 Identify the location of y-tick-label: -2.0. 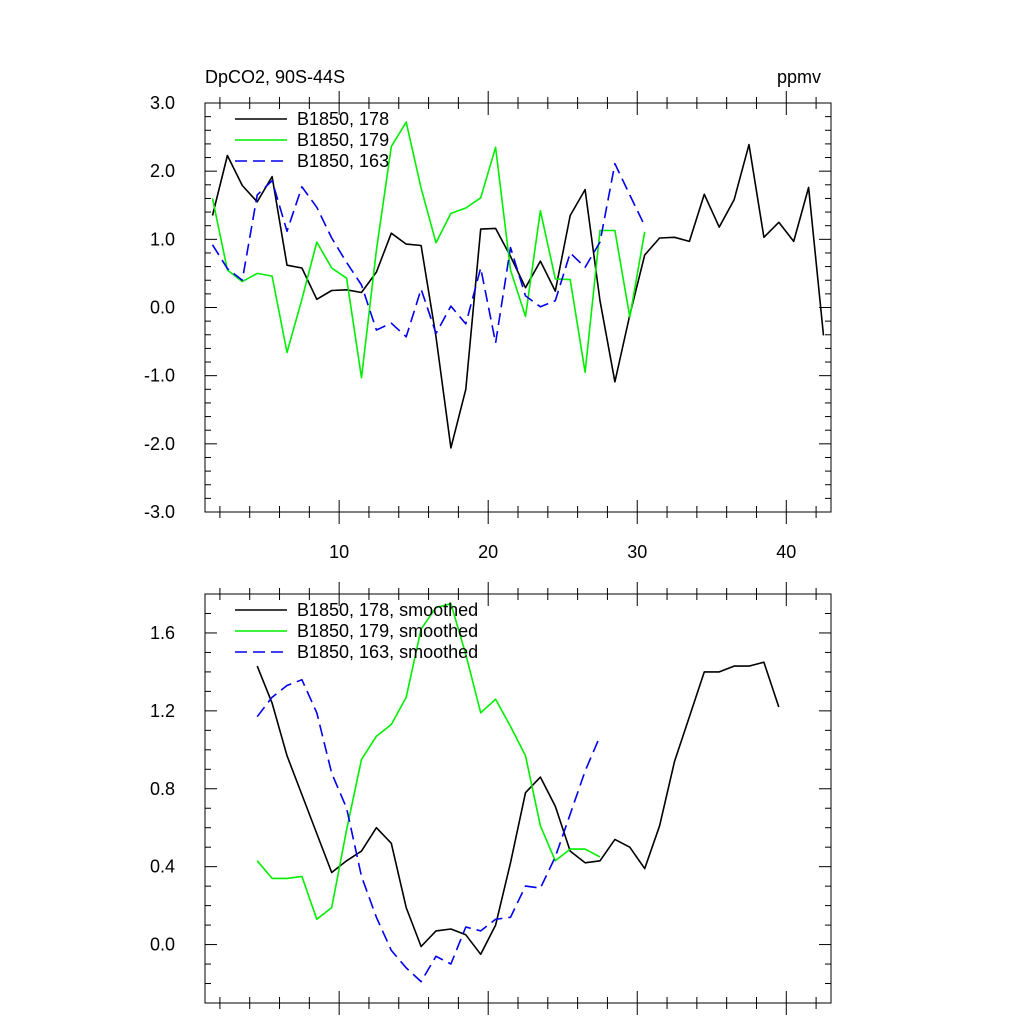
(159, 444).